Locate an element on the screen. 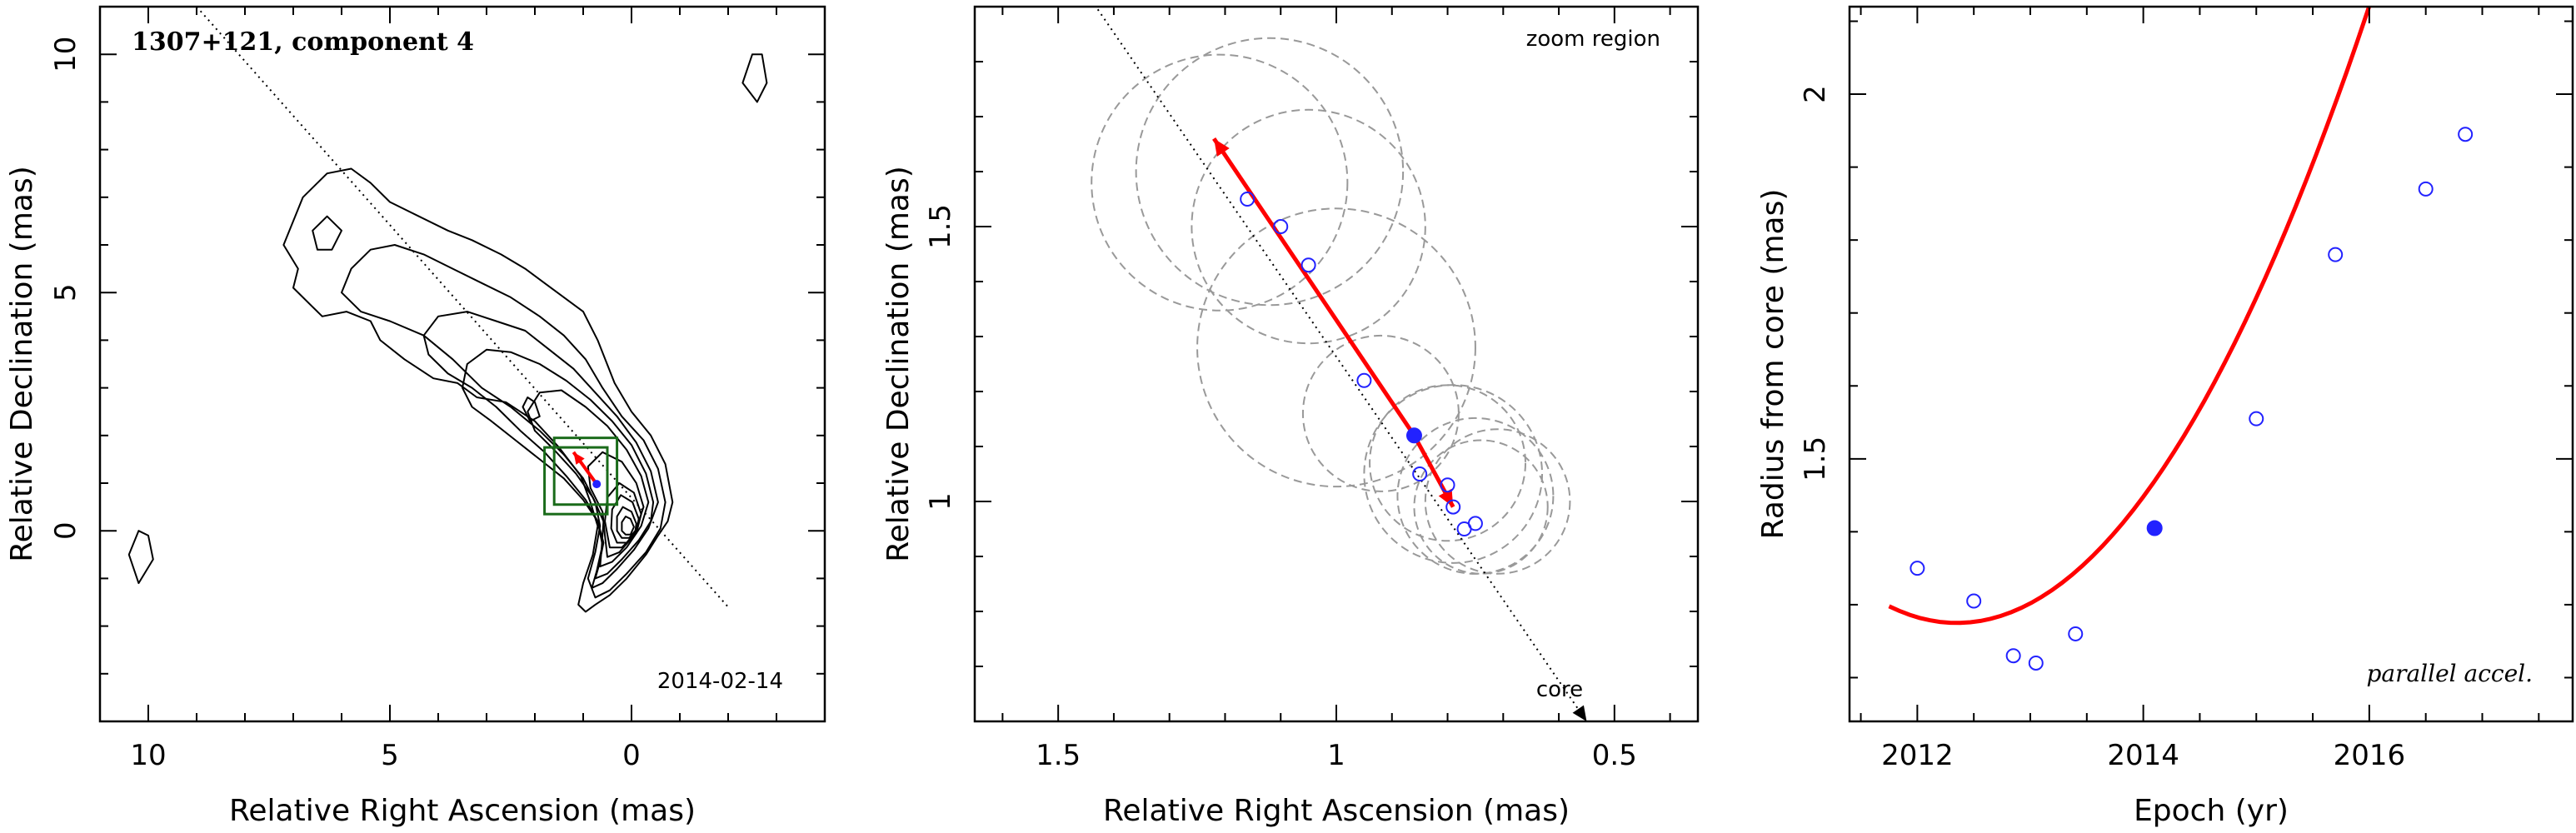  fit-curve is located at coordinates (2130, 316).